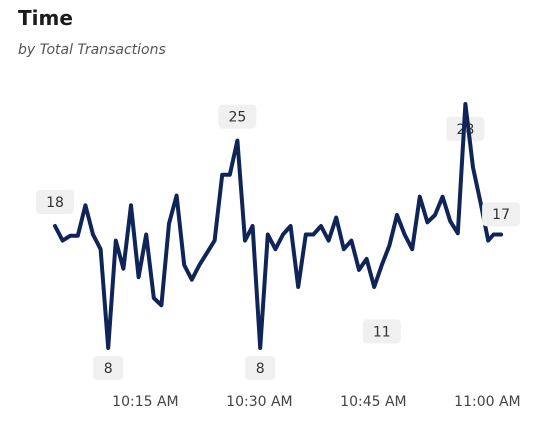 This screenshot has height=424, width=553. I want to click on data-label-text: 17, so click(501, 215).